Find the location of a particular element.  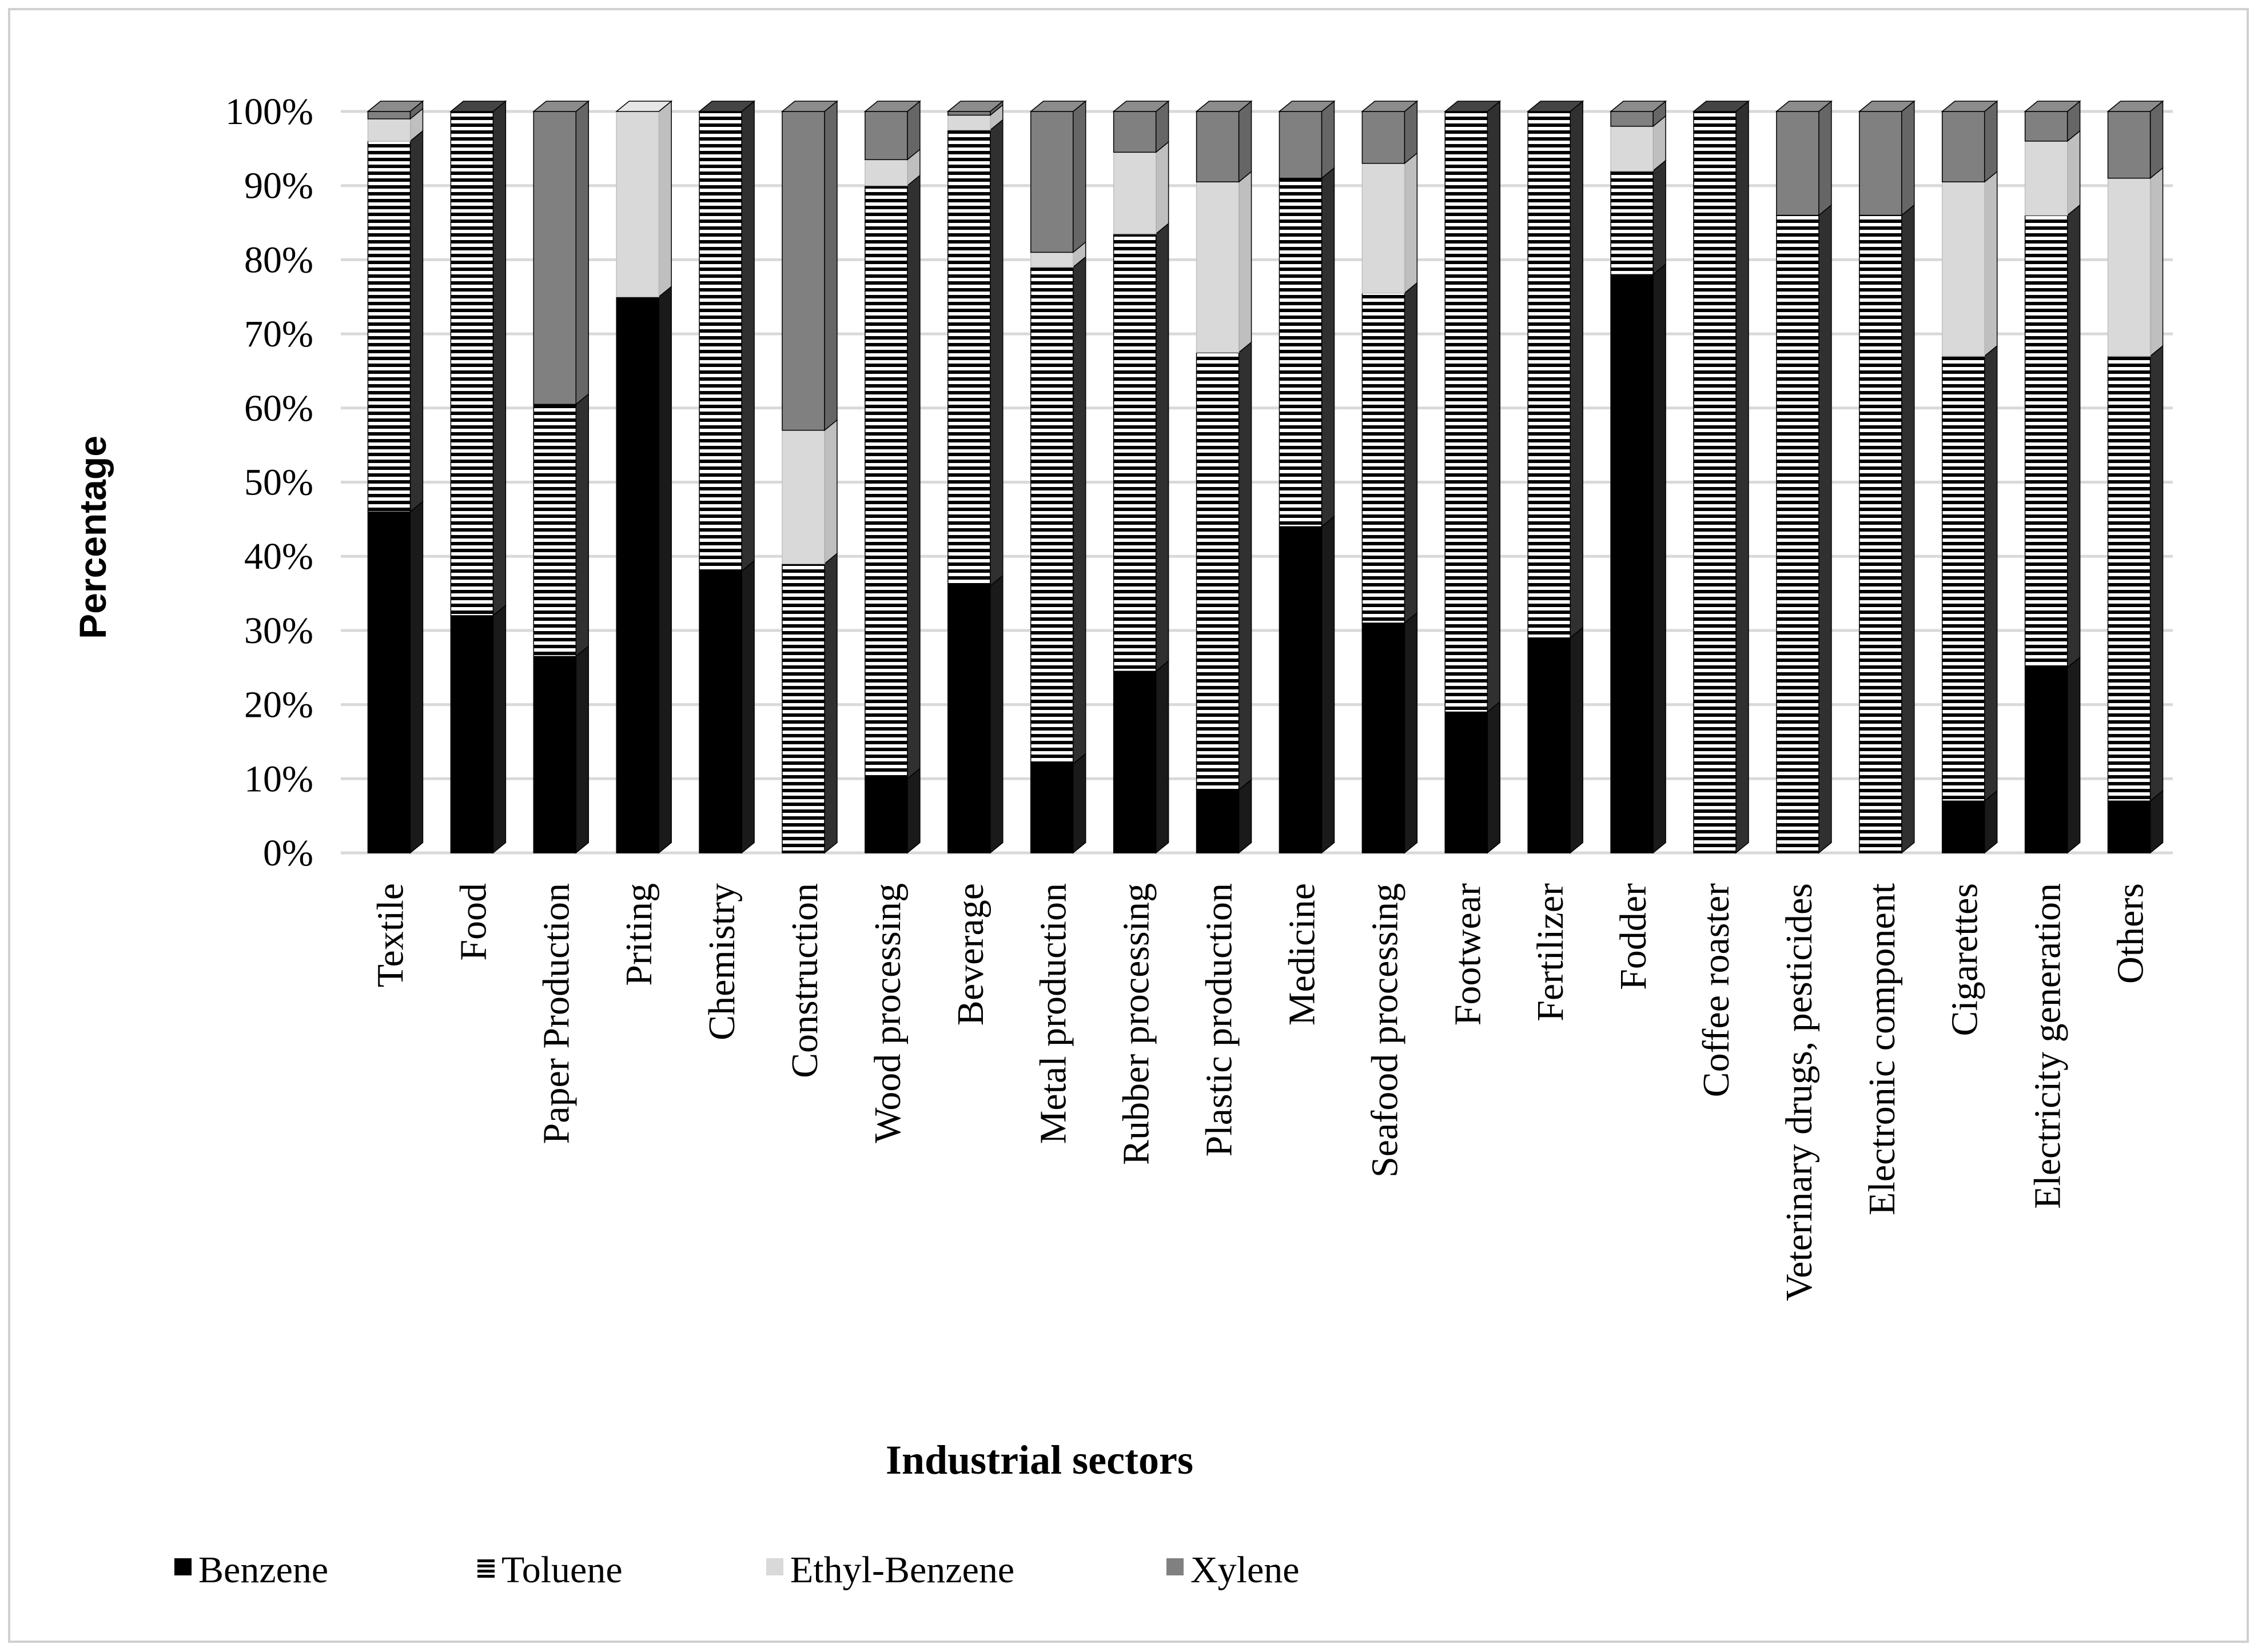

y-tick-label: 90% is located at coordinates (278, 186).